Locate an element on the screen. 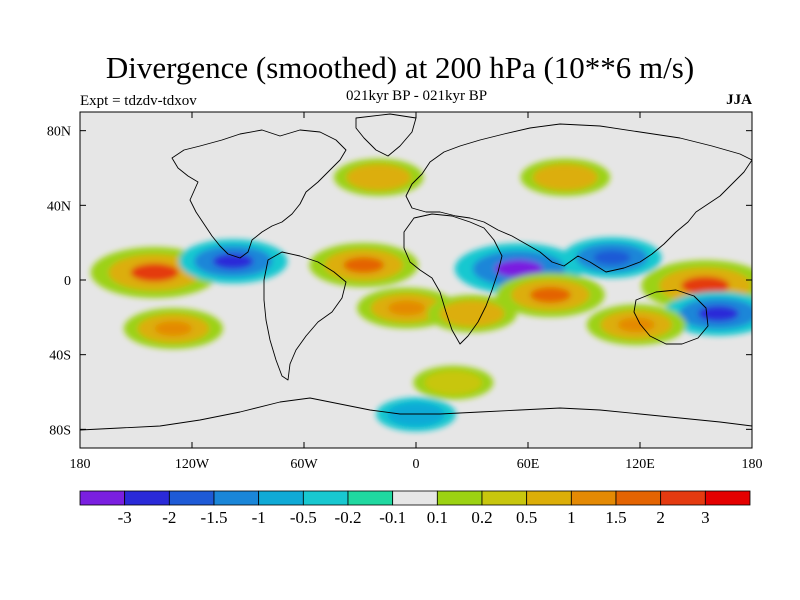  south-pacific-divergence-core is located at coordinates (173, 328).